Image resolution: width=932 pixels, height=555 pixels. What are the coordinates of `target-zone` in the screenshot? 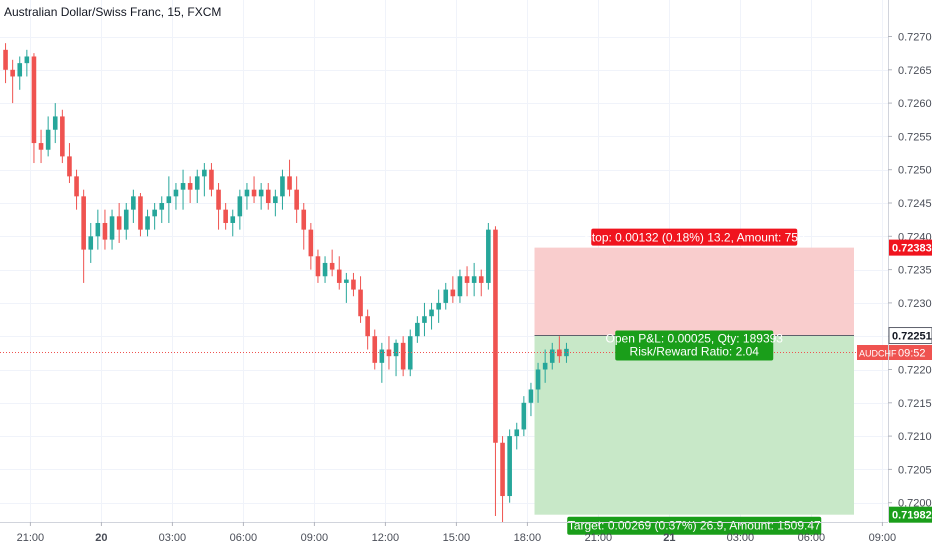 It's located at (694, 425).